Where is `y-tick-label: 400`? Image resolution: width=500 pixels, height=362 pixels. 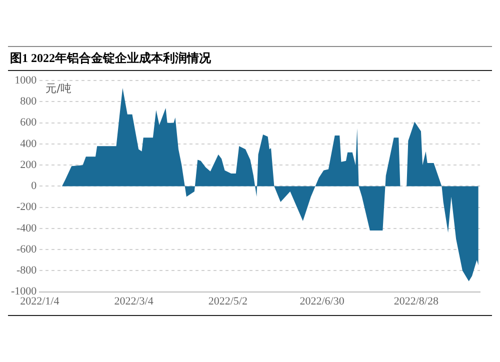 y-tick-label: 400 is located at coordinates (29, 144).